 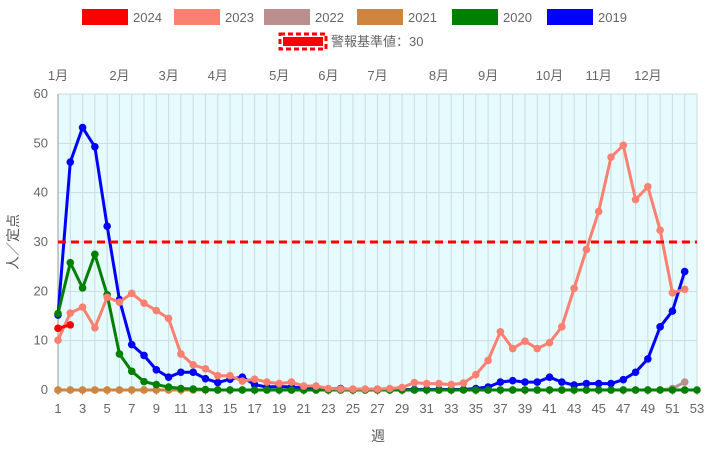 I want to click on x-tick-label: 21, so click(x=304, y=408).